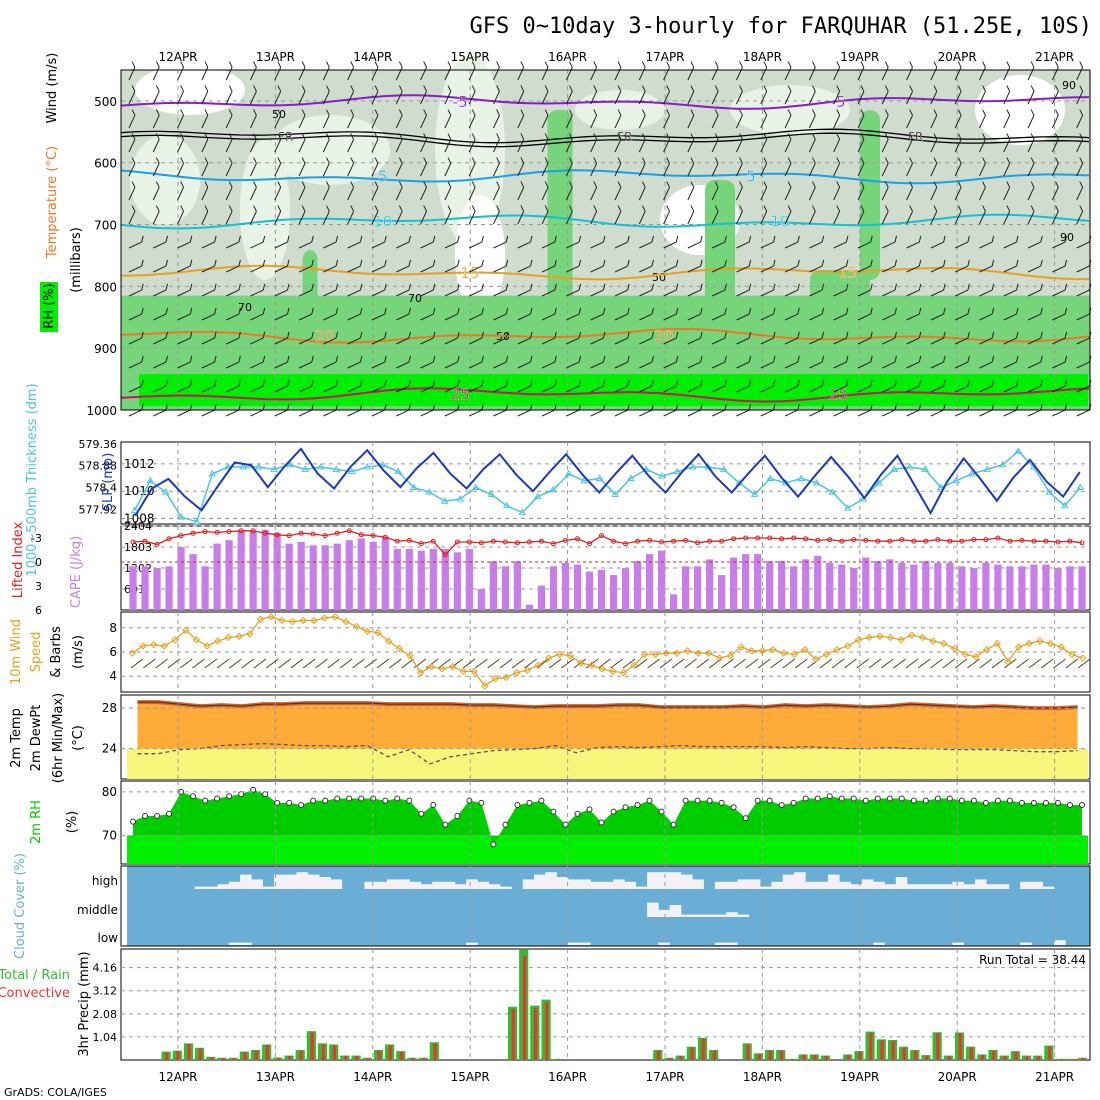 The image size is (1100, 1100). I want to click on rh-contour-label: 50, so click(279, 114).